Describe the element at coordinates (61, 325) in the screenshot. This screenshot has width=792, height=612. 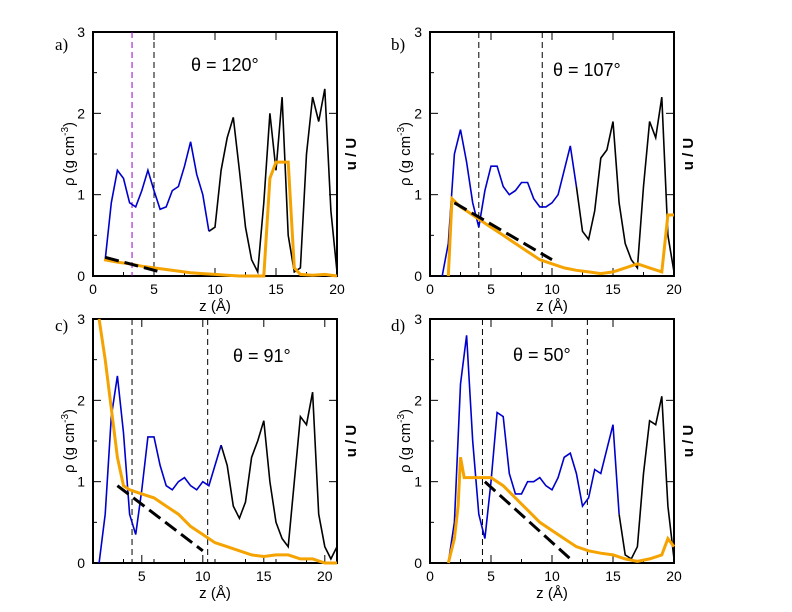
I see `panel-letter: c)` at that location.